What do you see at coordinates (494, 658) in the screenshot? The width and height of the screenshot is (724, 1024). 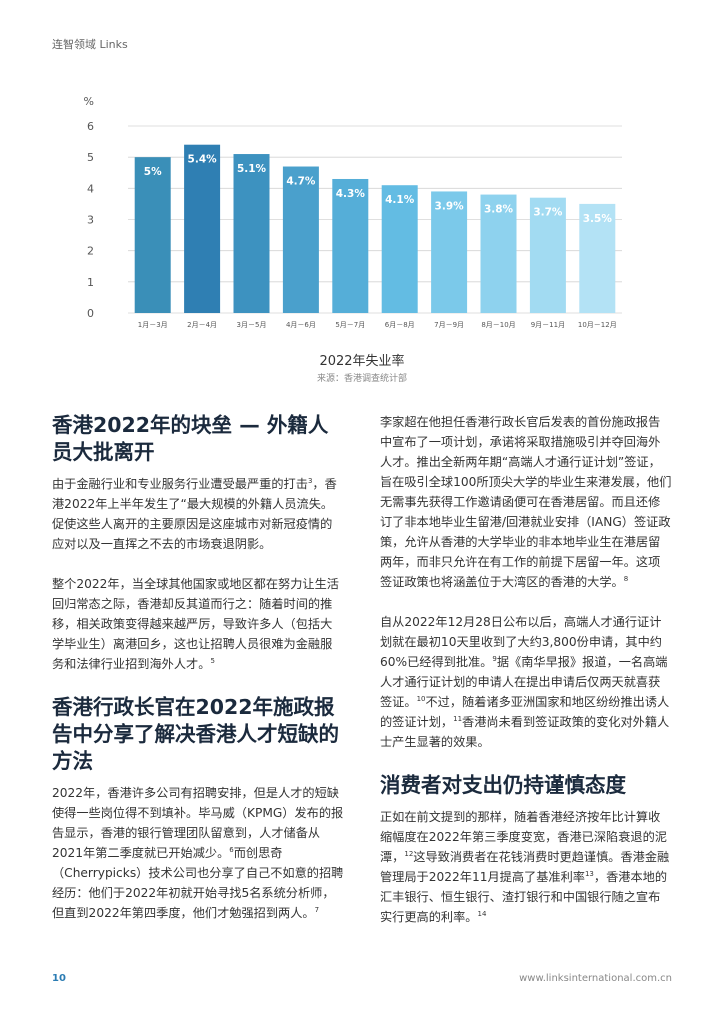 I see `footnote-ref: 9` at bounding box center [494, 658].